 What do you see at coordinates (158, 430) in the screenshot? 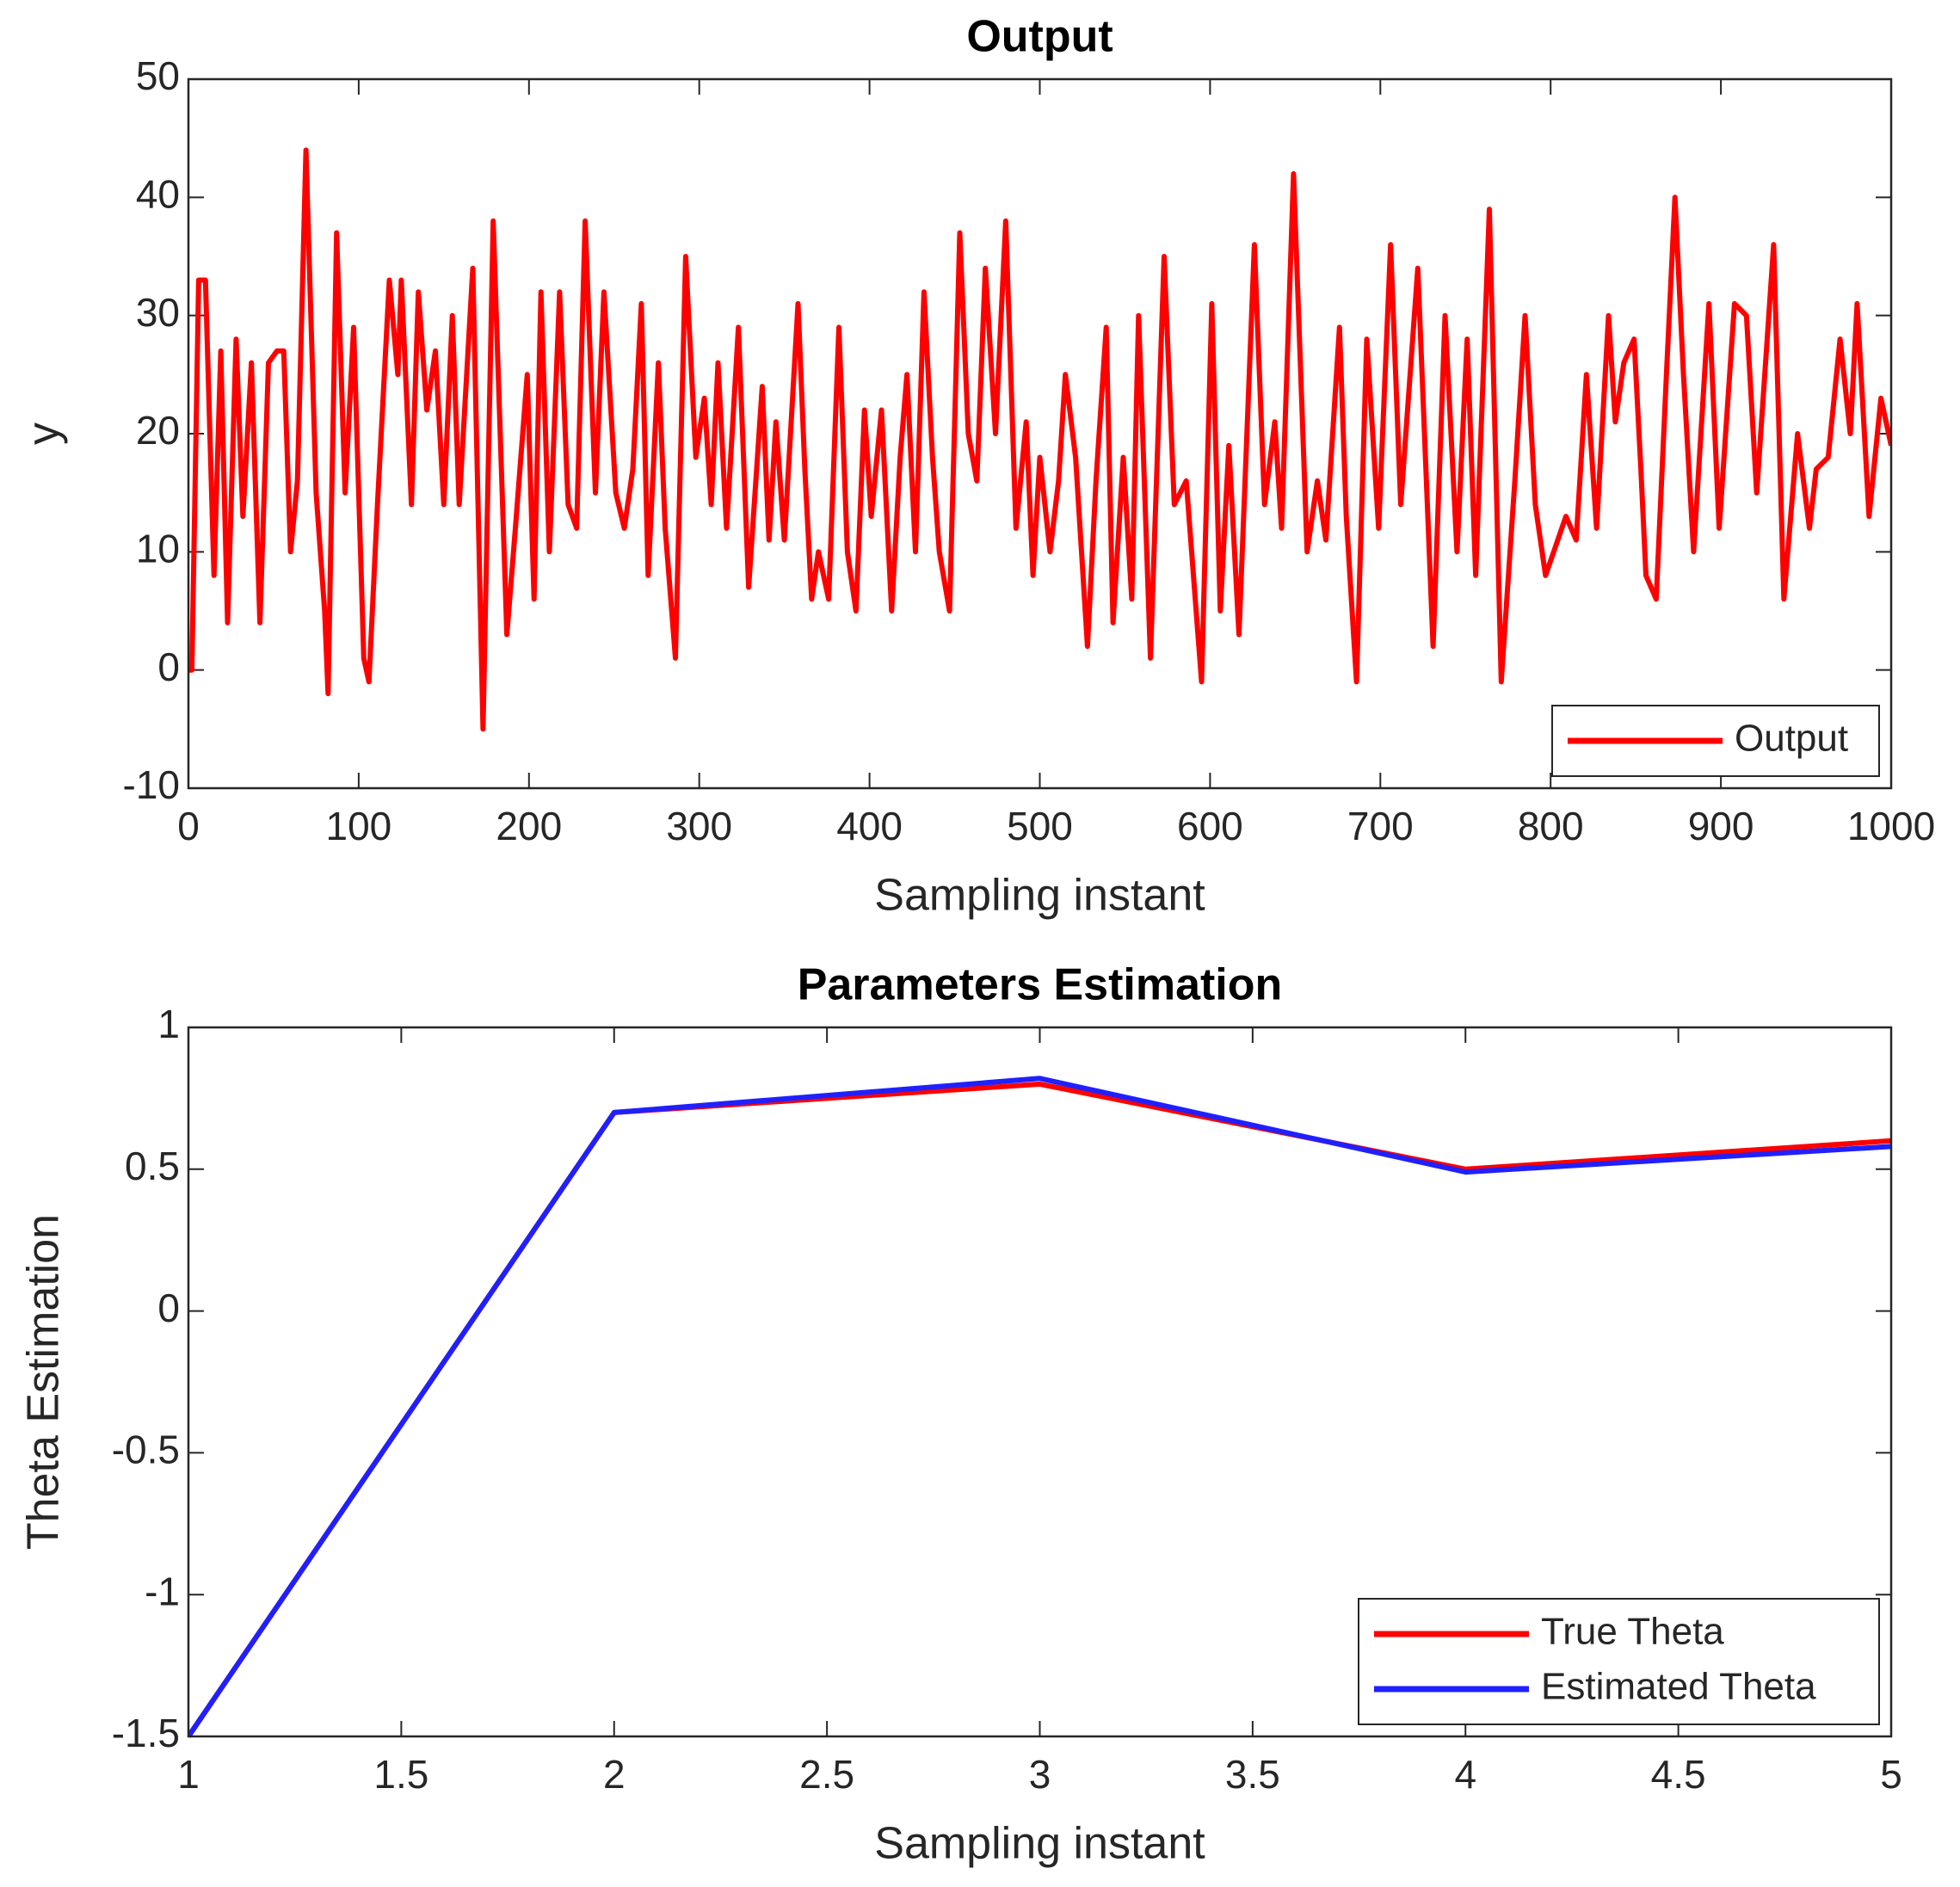
I see `y-tick-label: 20` at bounding box center [158, 430].